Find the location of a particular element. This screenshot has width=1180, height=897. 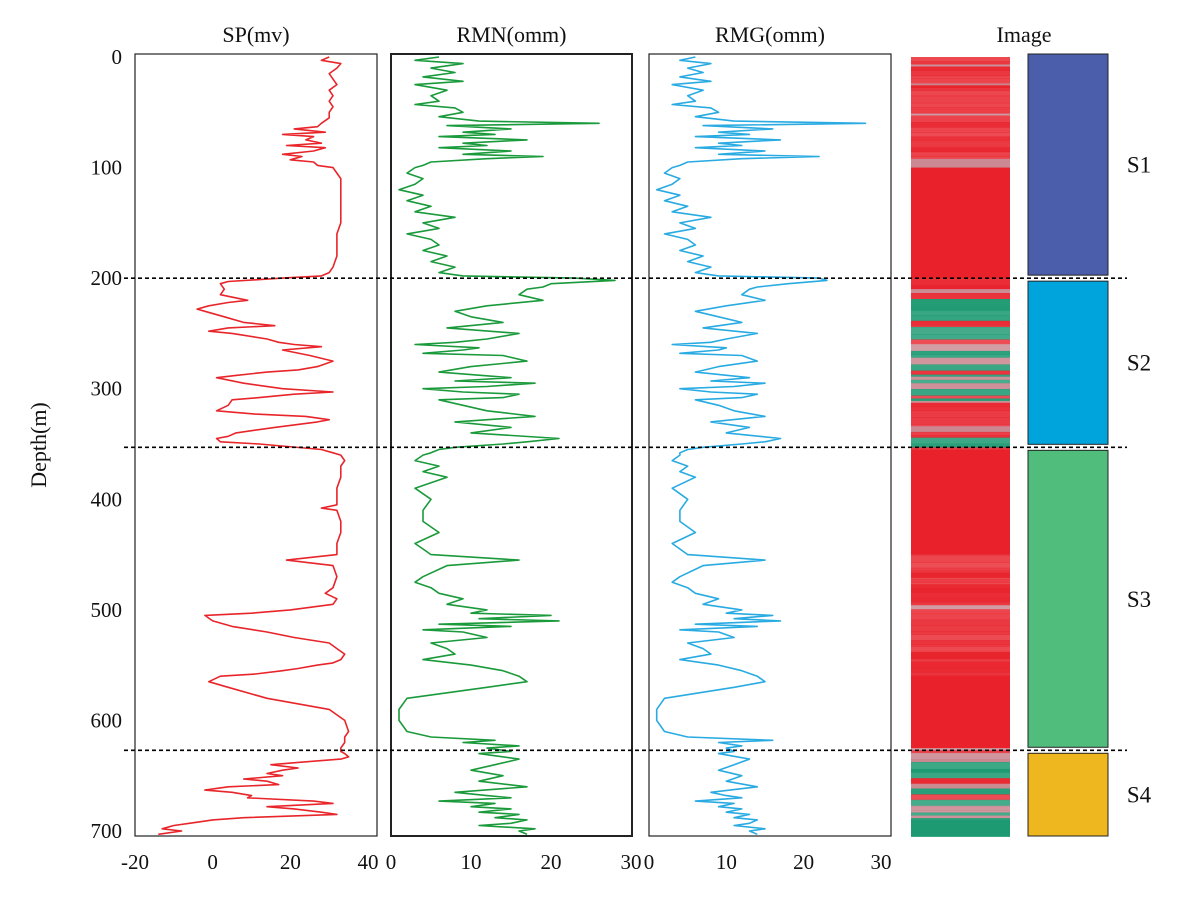

y-tick-label: 400 is located at coordinates (107, 499).